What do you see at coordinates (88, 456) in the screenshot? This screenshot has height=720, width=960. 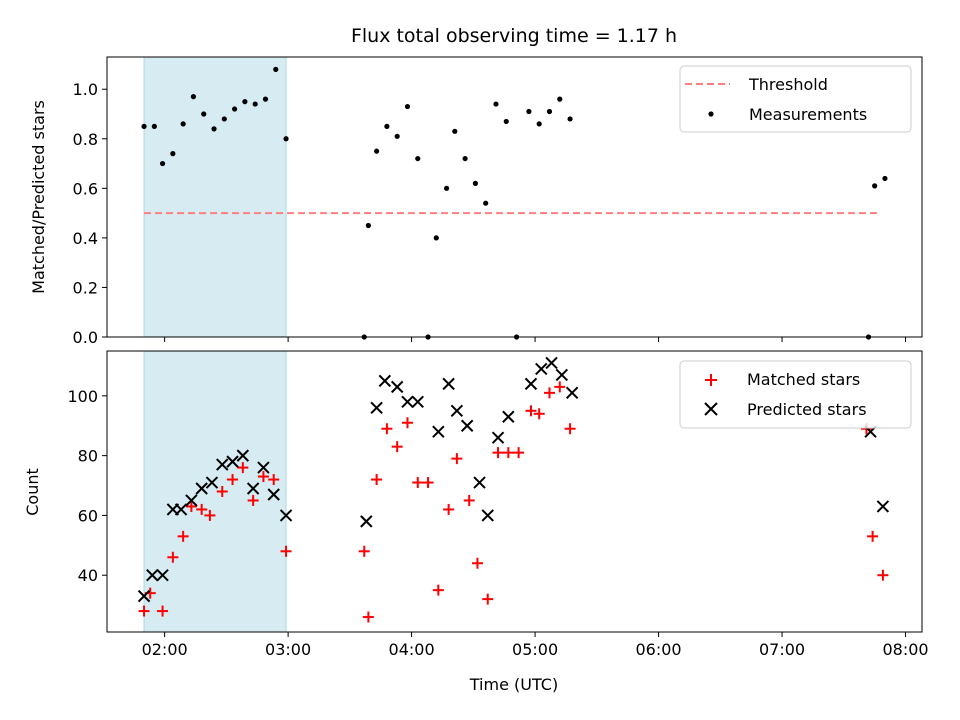 I see `bottom-y-tick-label: 80` at bounding box center [88, 456].